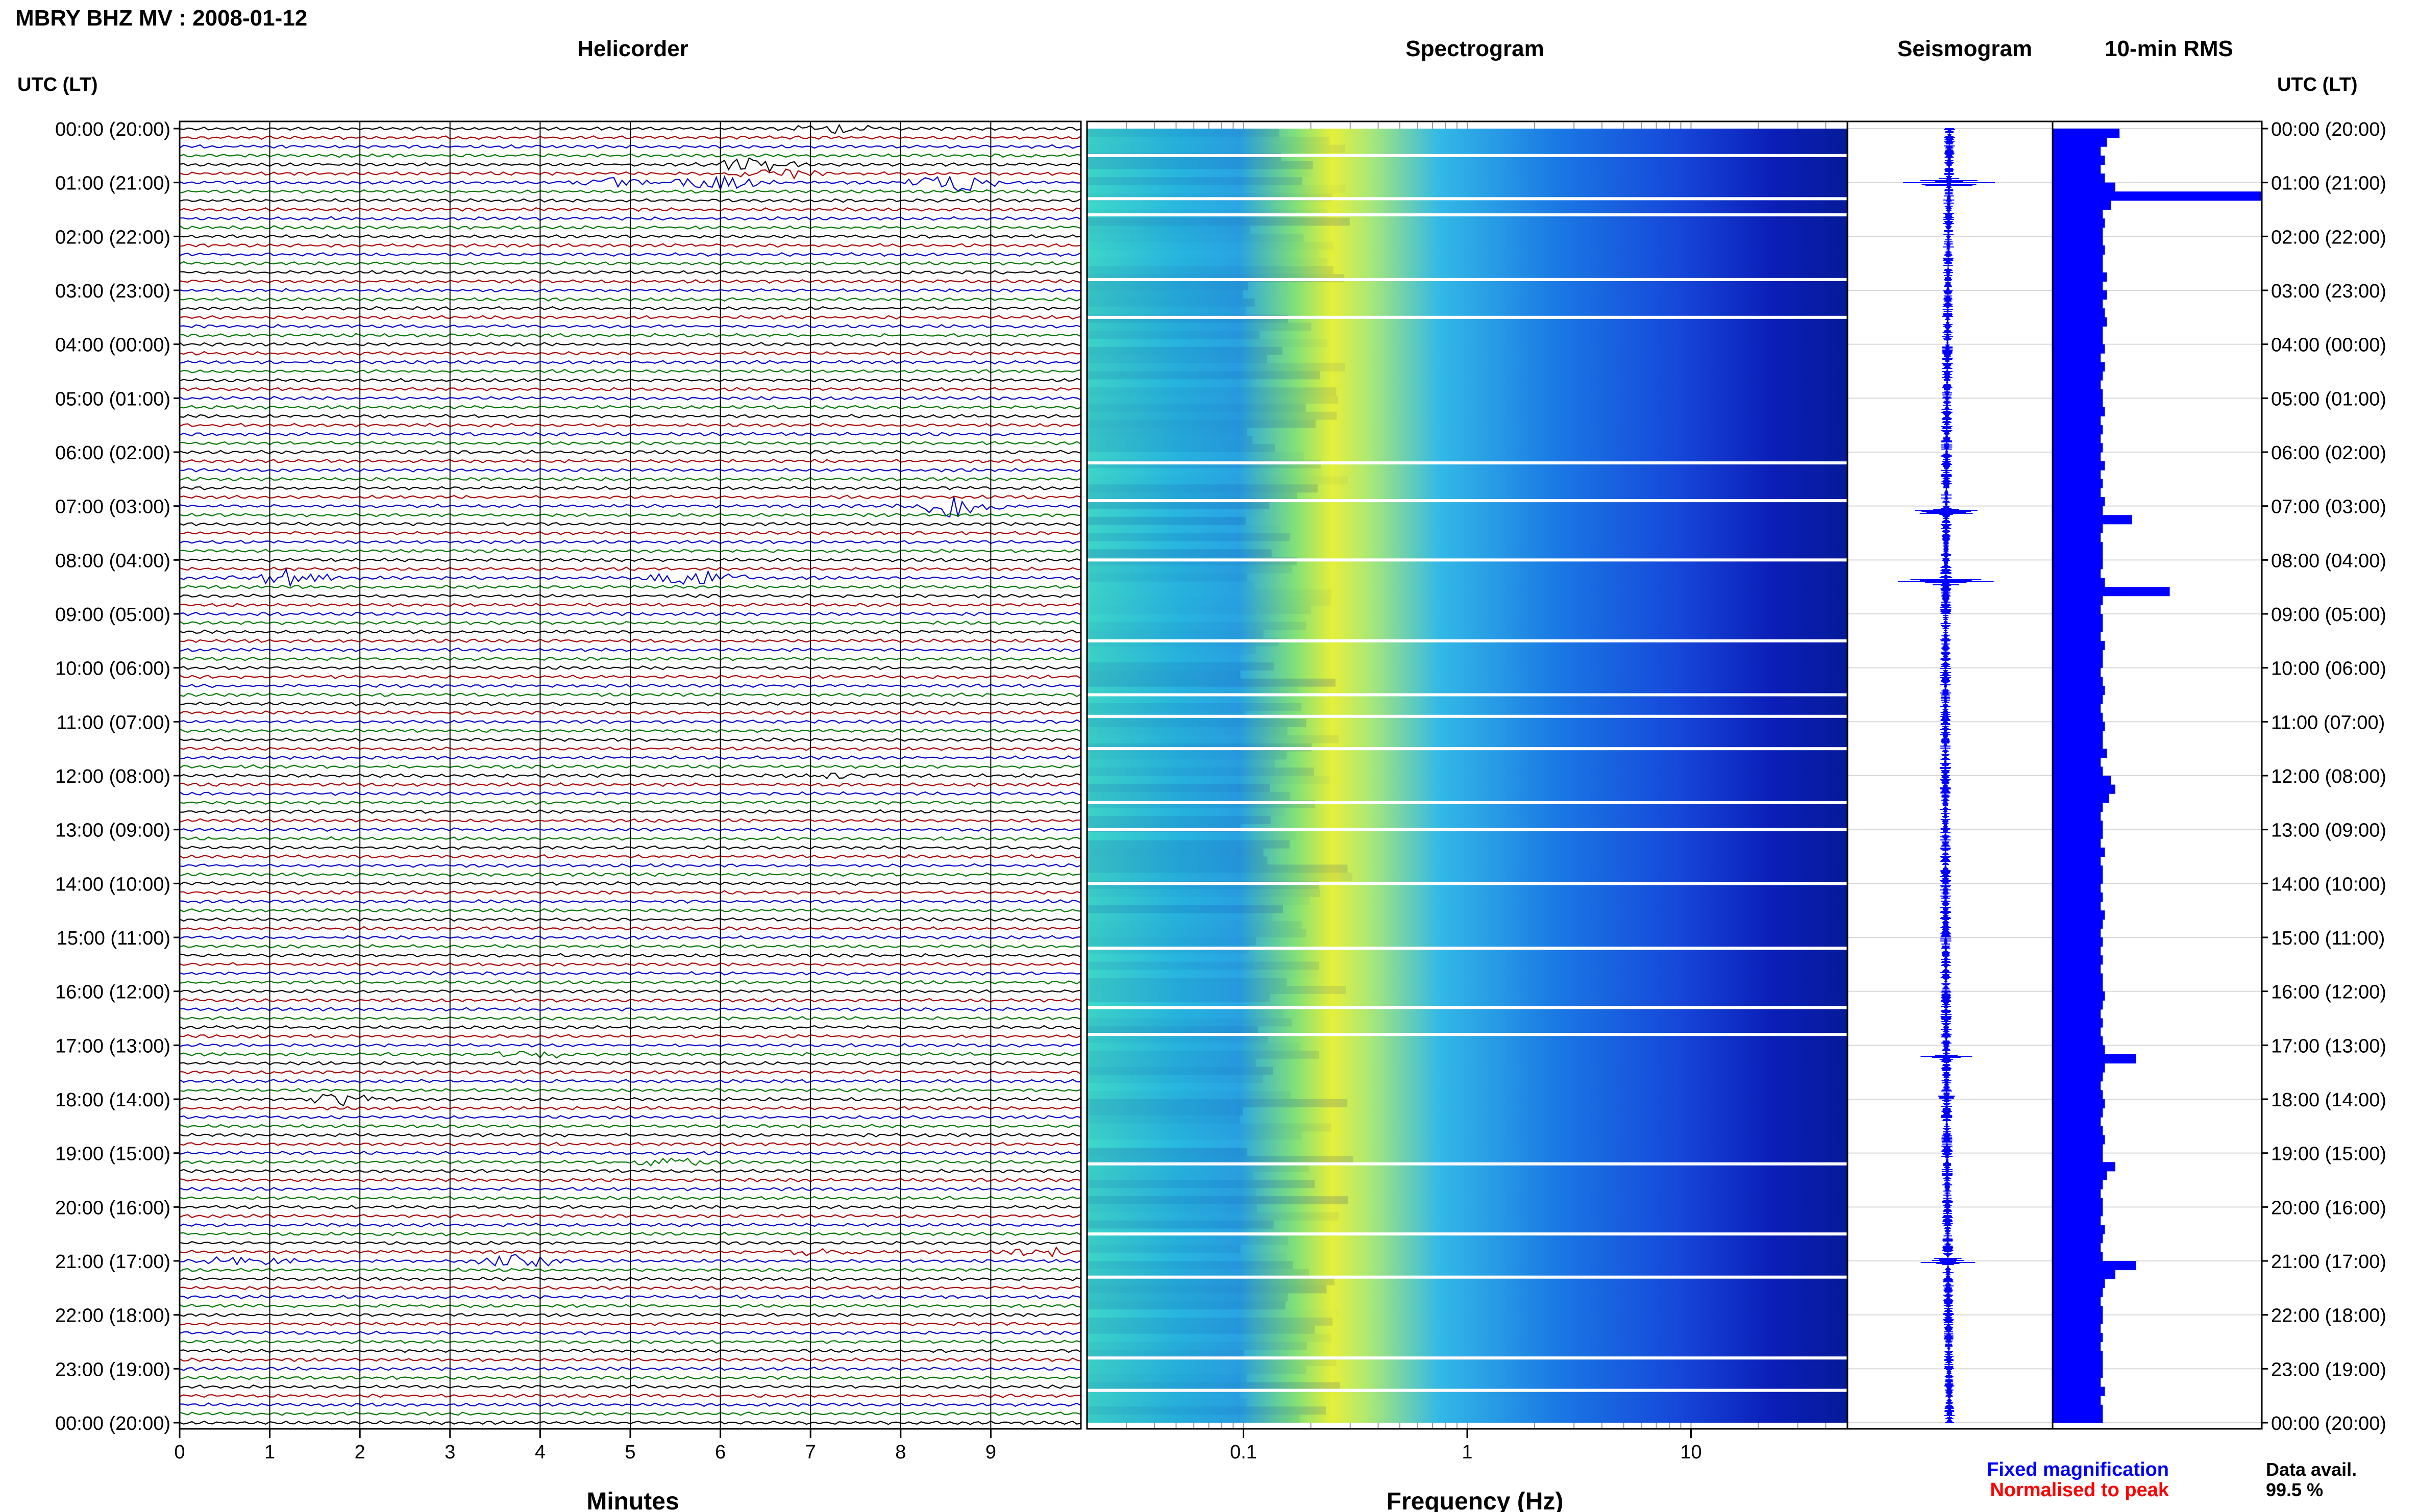 The width and height of the screenshot is (2419, 1512). What do you see at coordinates (632, 48) in the screenshot?
I see `helicorder-title: Helicorder` at bounding box center [632, 48].